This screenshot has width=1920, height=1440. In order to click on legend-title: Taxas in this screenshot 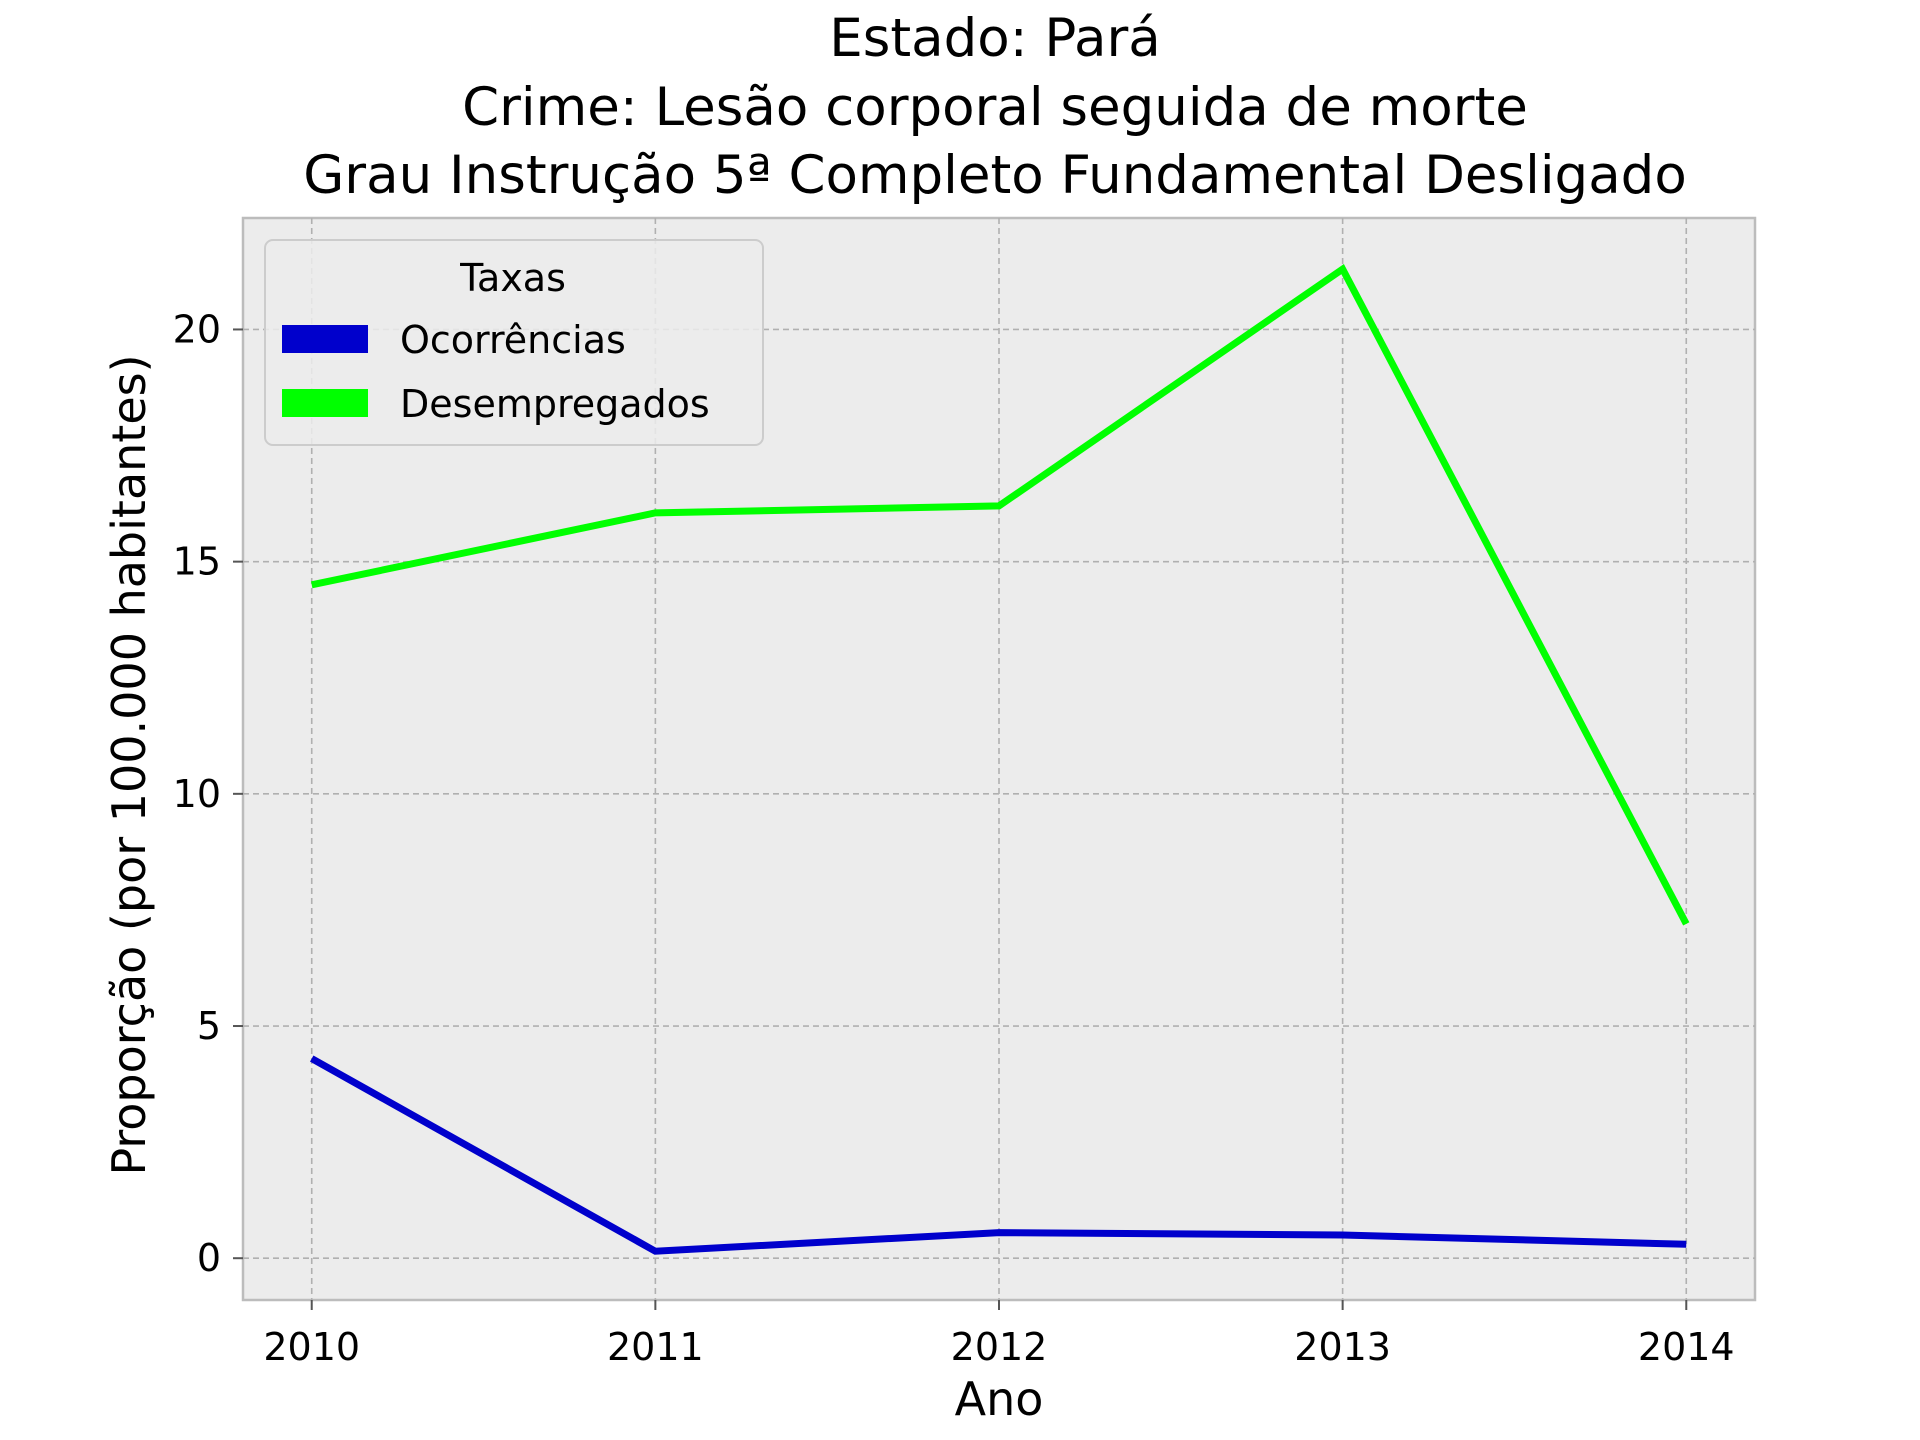, I will do `click(512, 278)`.